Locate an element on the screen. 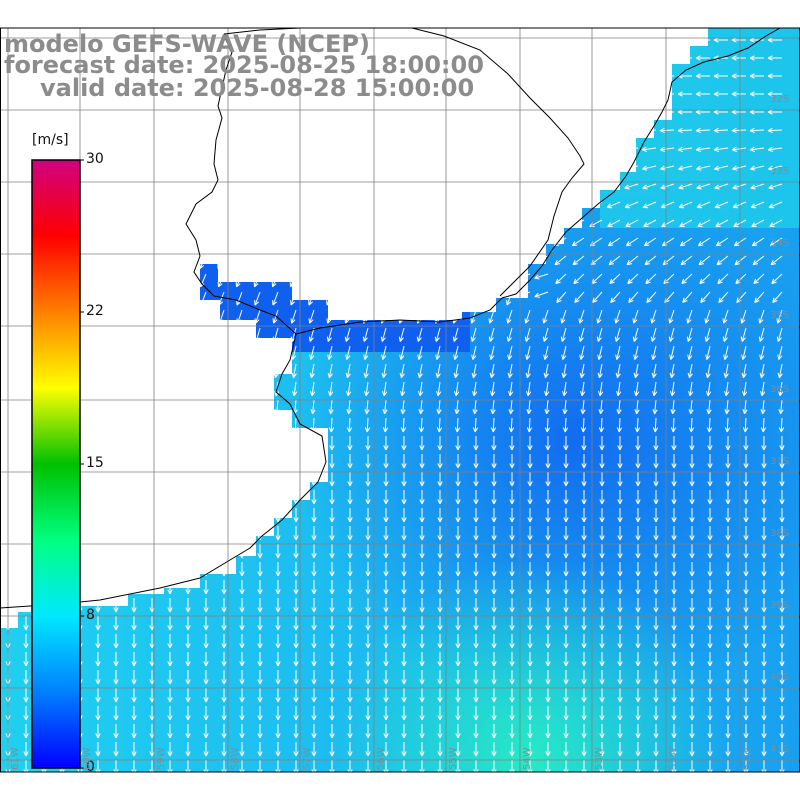 The image size is (800, 800). latitude-label: 32S is located at coordinates (780, 99).